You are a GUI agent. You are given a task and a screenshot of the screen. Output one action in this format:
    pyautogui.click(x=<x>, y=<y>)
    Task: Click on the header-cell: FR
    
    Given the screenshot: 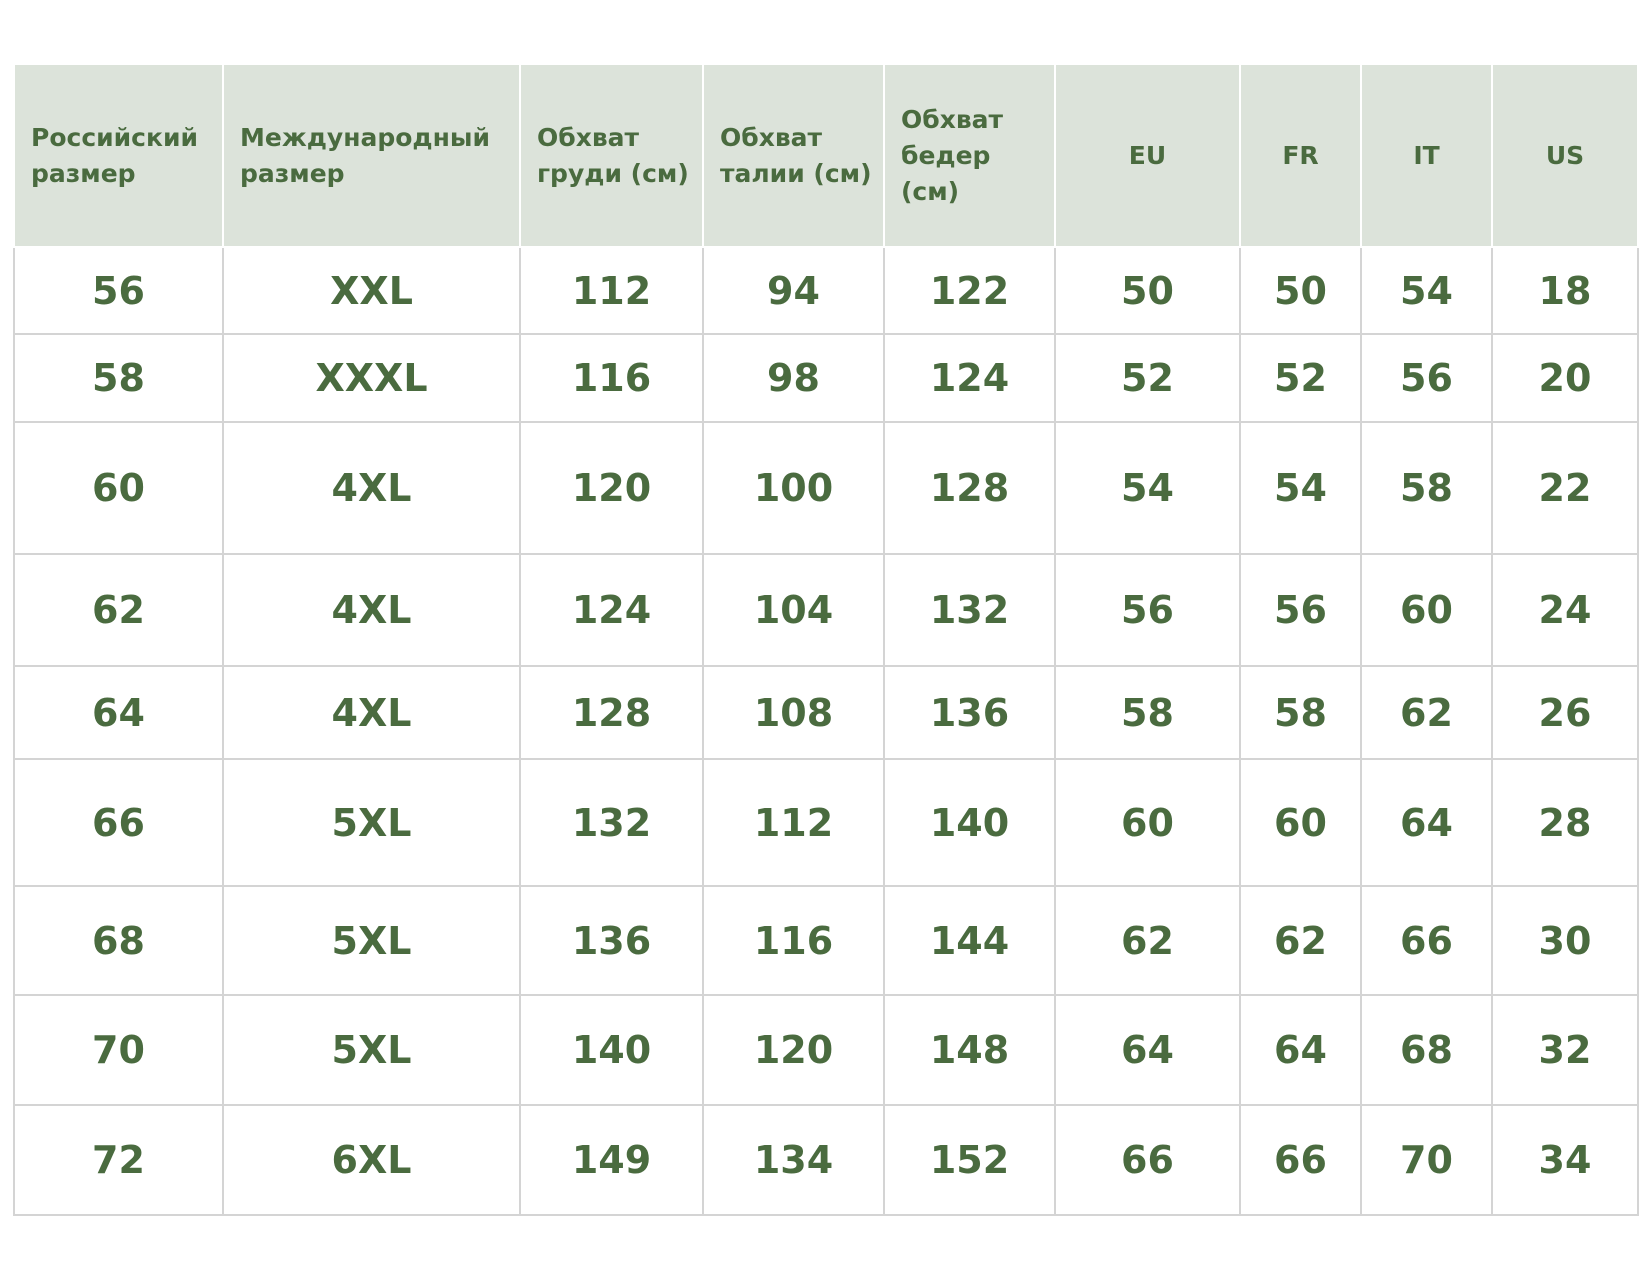 What is the action you would take?
    pyautogui.click(x=1300, y=155)
    